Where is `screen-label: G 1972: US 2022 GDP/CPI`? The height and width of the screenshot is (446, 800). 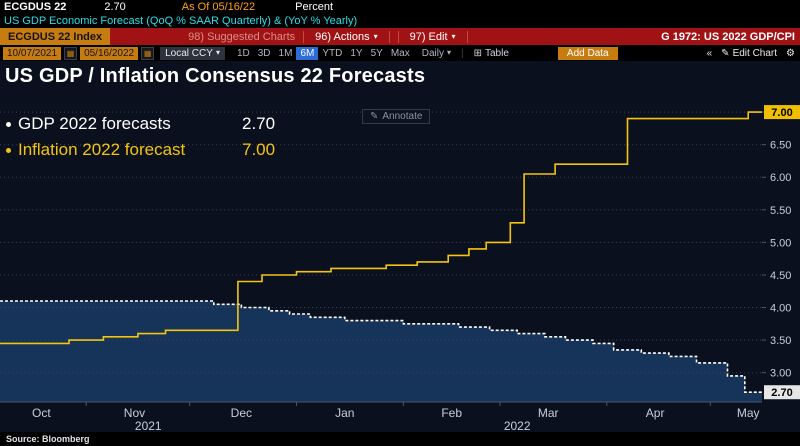
screen-label: G 1972: US 2022 GDP/CPI is located at coordinates (728, 36).